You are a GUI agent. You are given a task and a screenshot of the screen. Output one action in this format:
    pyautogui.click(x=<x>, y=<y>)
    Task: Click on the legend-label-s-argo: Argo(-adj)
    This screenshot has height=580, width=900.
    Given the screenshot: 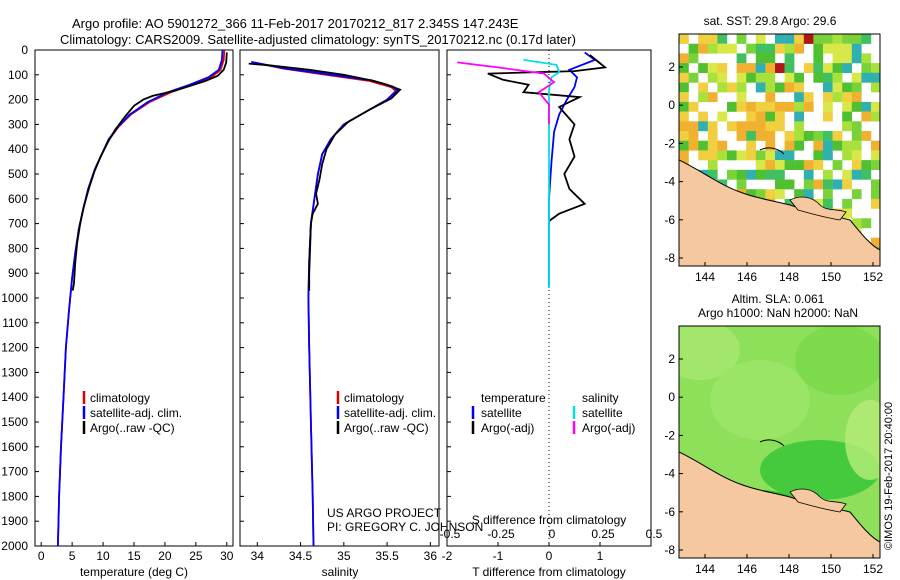 What is the action you would take?
    pyautogui.click(x=608, y=428)
    